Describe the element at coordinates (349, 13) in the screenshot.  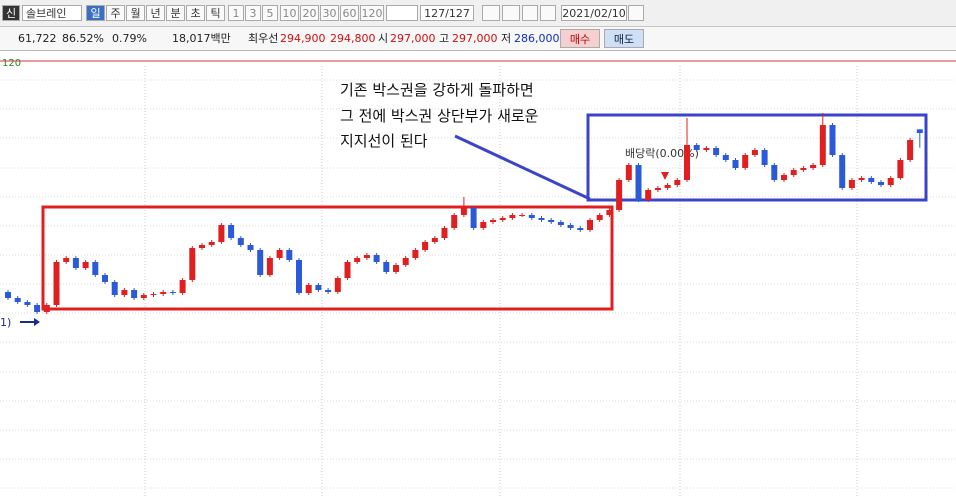
I see `interval-button: 60` at that location.